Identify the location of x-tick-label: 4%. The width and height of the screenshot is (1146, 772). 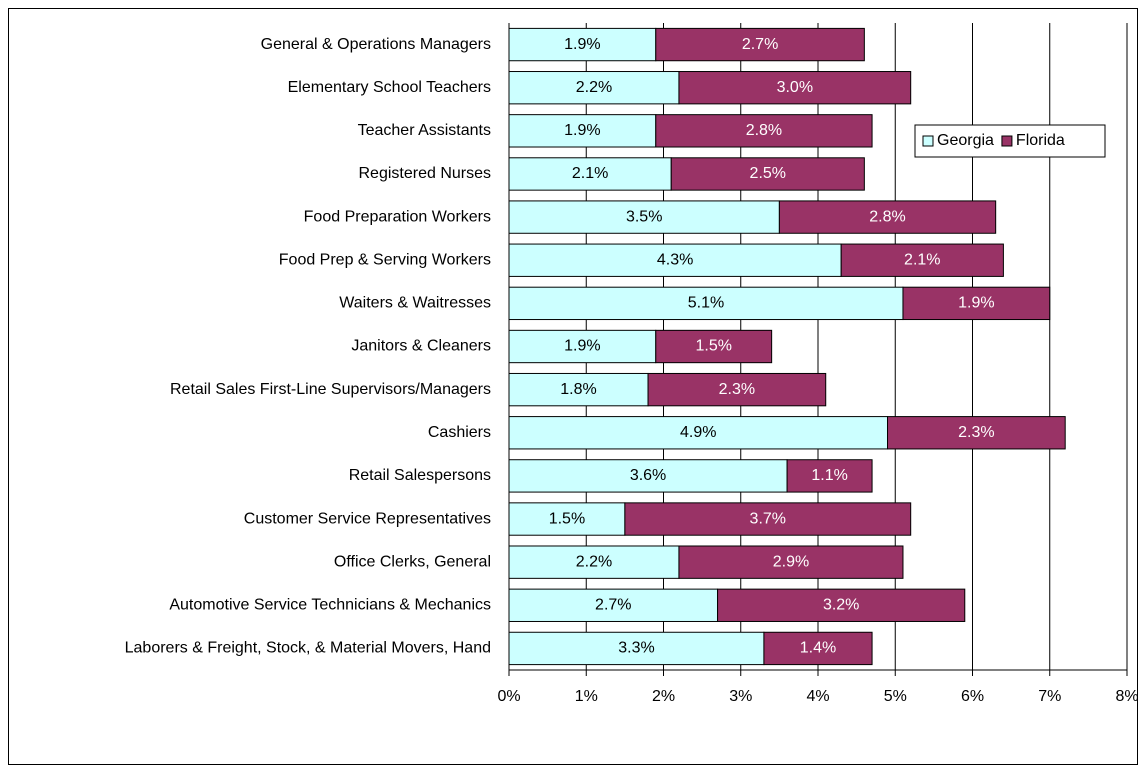
(817, 696).